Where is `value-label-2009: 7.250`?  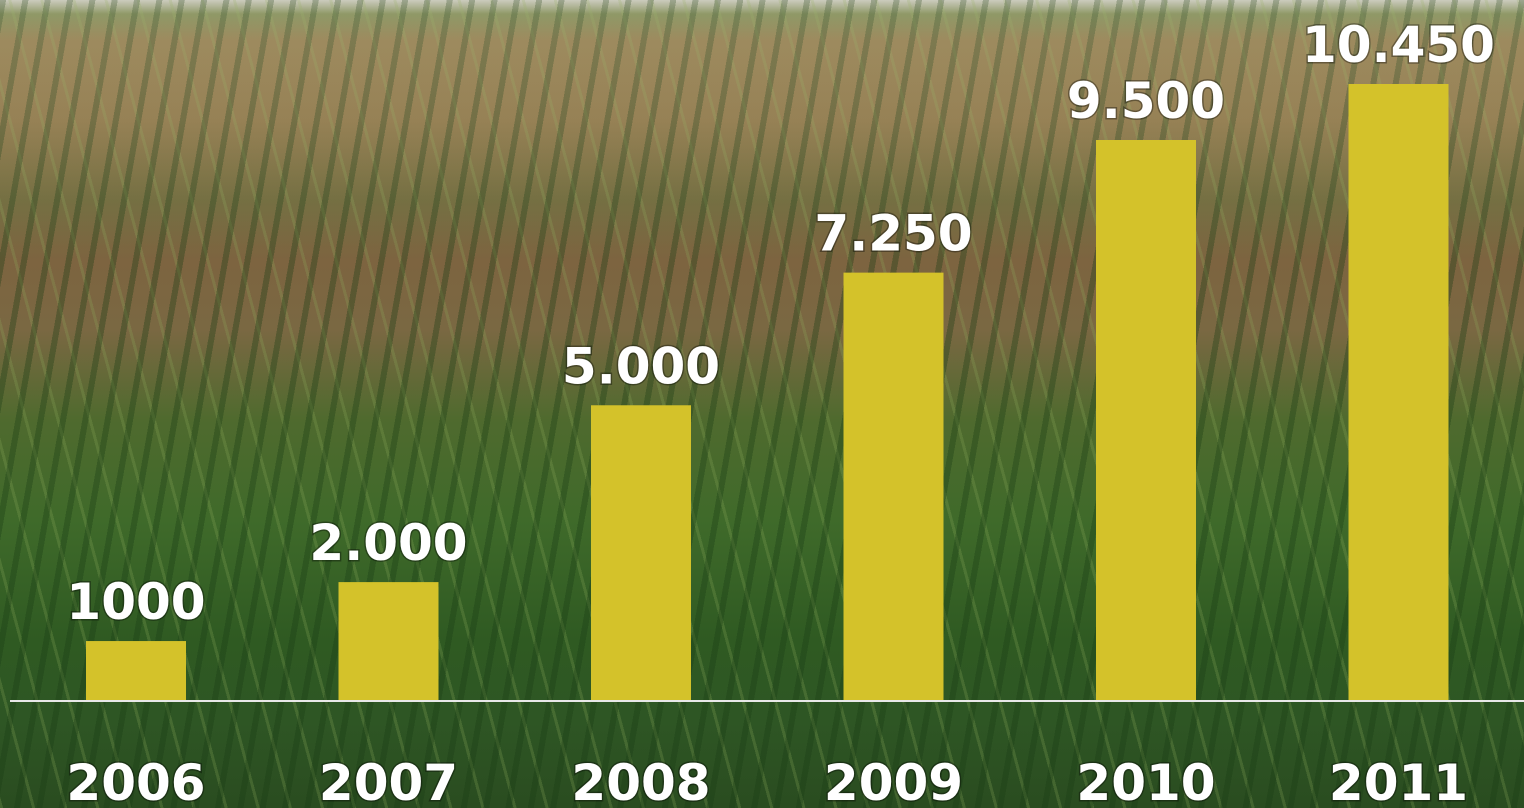 value-label-2009: 7.250 is located at coordinates (893, 234).